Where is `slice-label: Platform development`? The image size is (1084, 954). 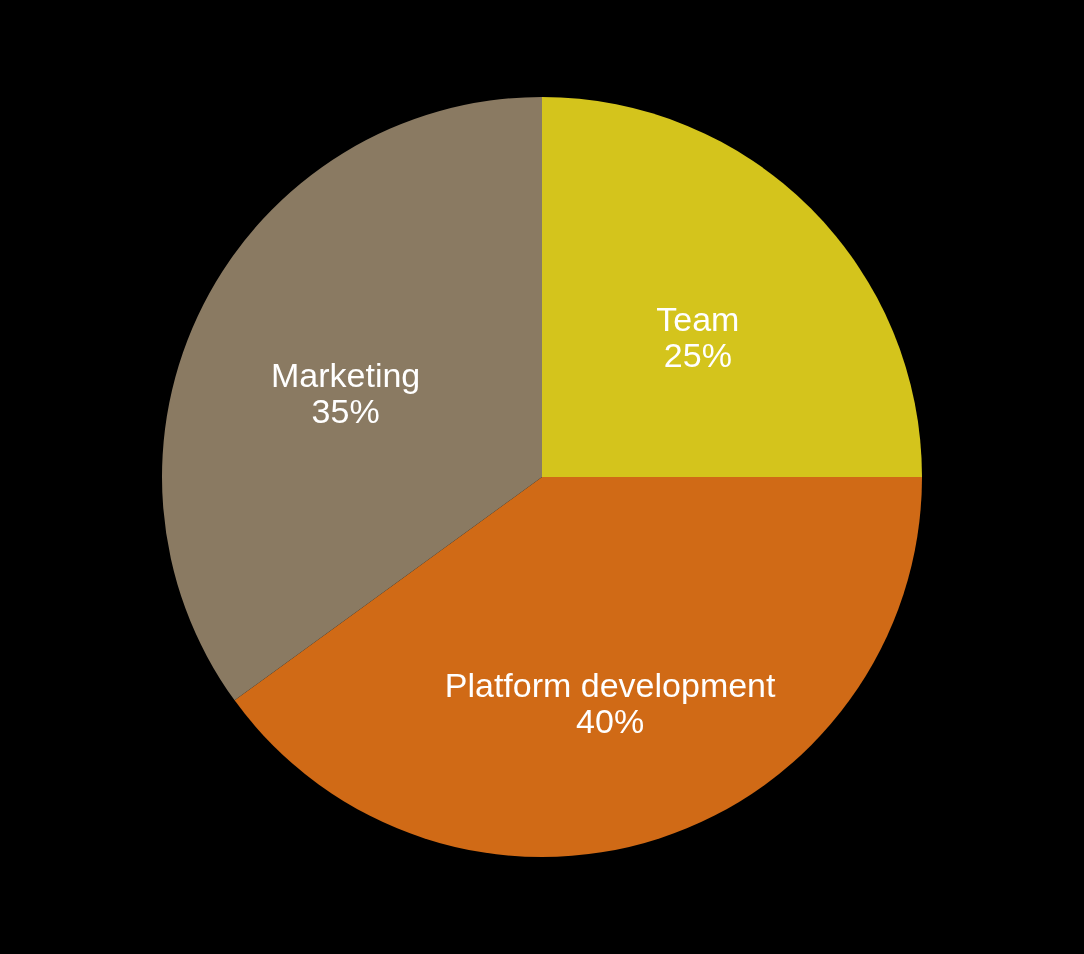 slice-label: Platform development is located at coordinates (610, 684).